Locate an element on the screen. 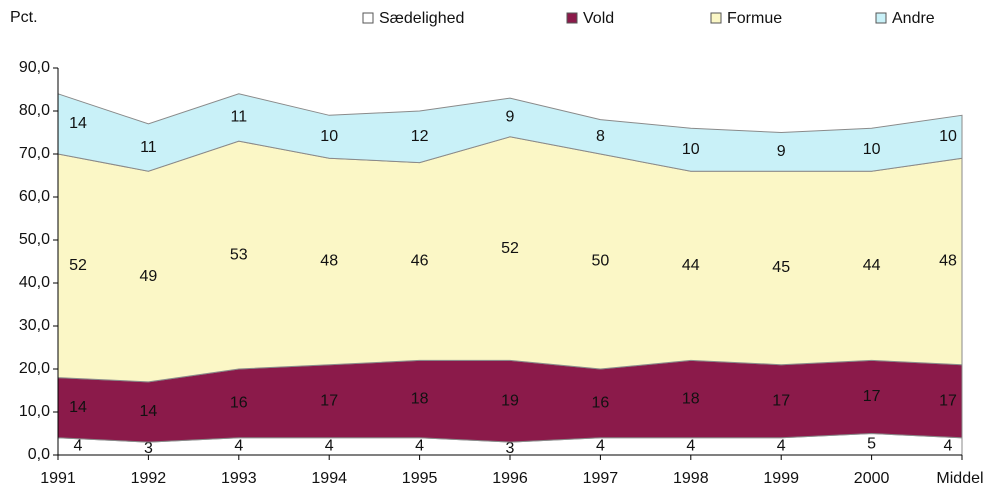  y-tick-label: 40,0 is located at coordinates (34, 282).